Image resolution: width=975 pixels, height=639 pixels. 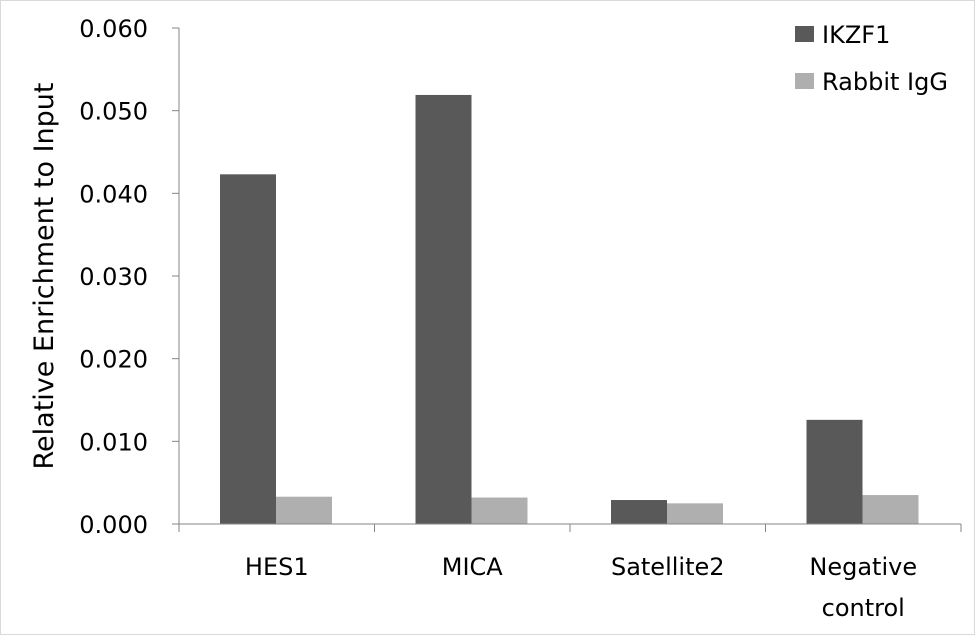 I want to click on y-tick-label: 0.020, so click(x=113, y=360).